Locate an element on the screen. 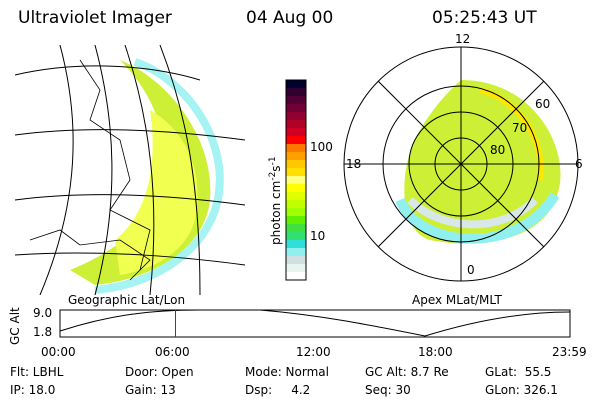 The image size is (600, 400). colorbar is located at coordinates (296, 180).